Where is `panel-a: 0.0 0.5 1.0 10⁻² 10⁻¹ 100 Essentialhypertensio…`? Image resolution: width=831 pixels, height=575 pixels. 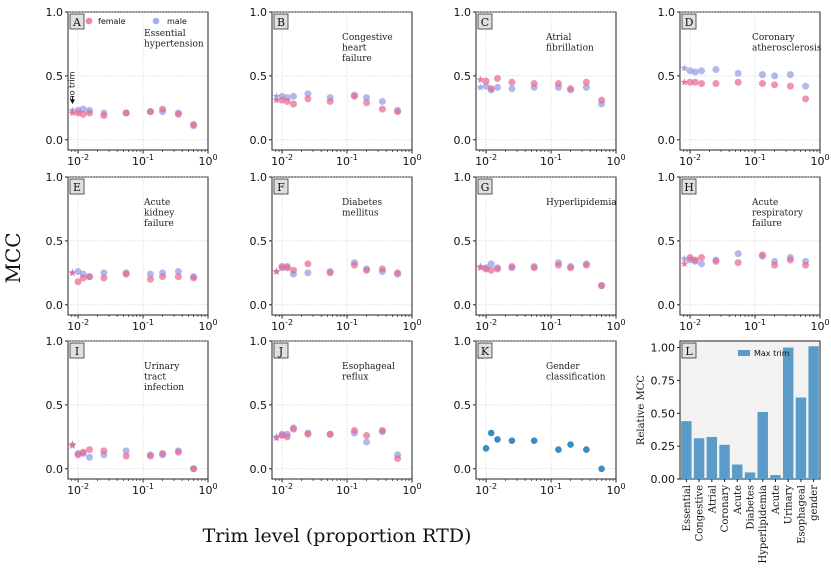 panel-a: 0.0 0.5 1.0 10⁻² 10⁻¹ 100 Essentialhypertensio… is located at coordinates (132, 87).